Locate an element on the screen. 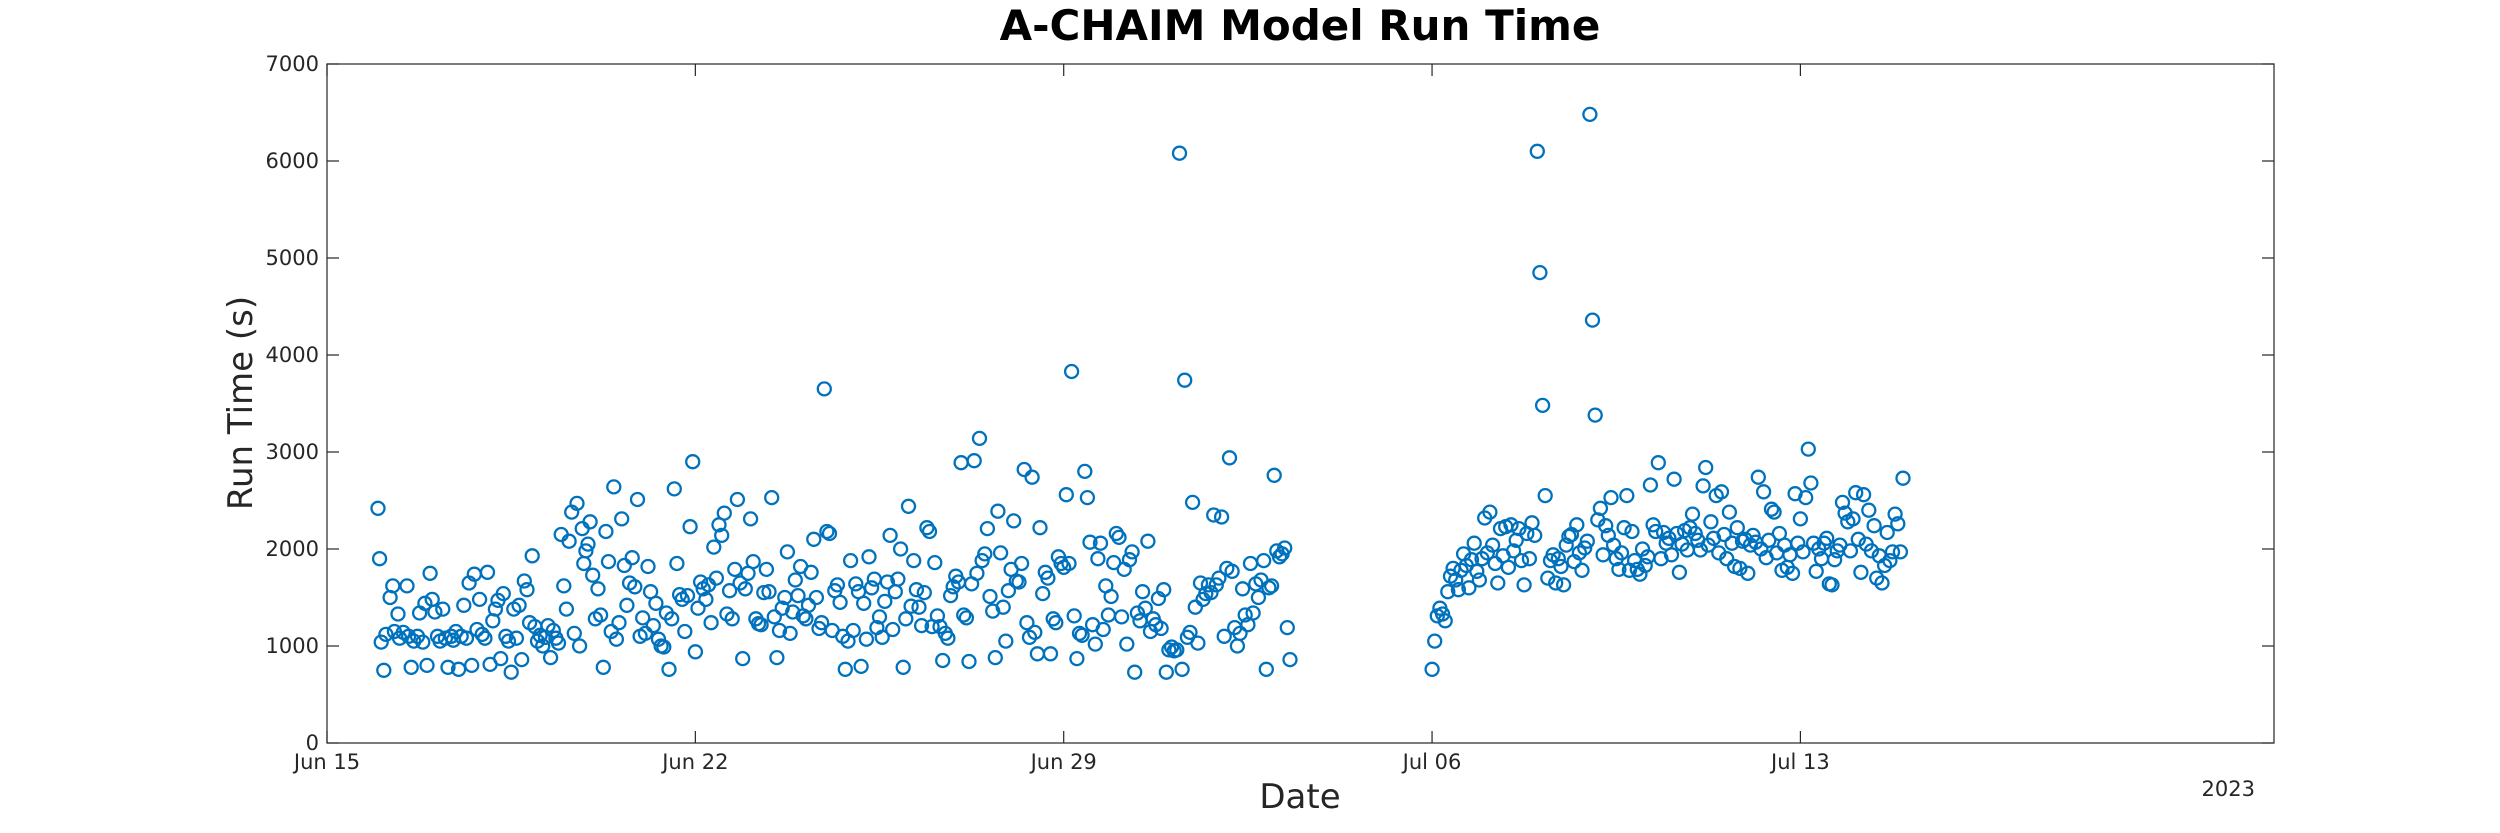  y-tick-label: 2000 is located at coordinates (292, 549).